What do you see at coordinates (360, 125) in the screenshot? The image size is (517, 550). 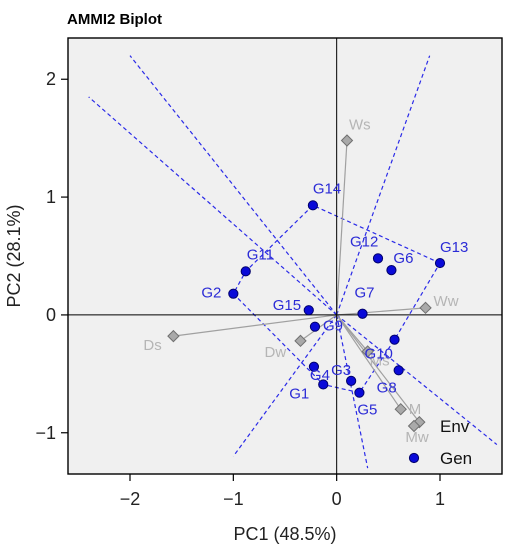 I see `env-label-Ws: Ws` at bounding box center [360, 125].